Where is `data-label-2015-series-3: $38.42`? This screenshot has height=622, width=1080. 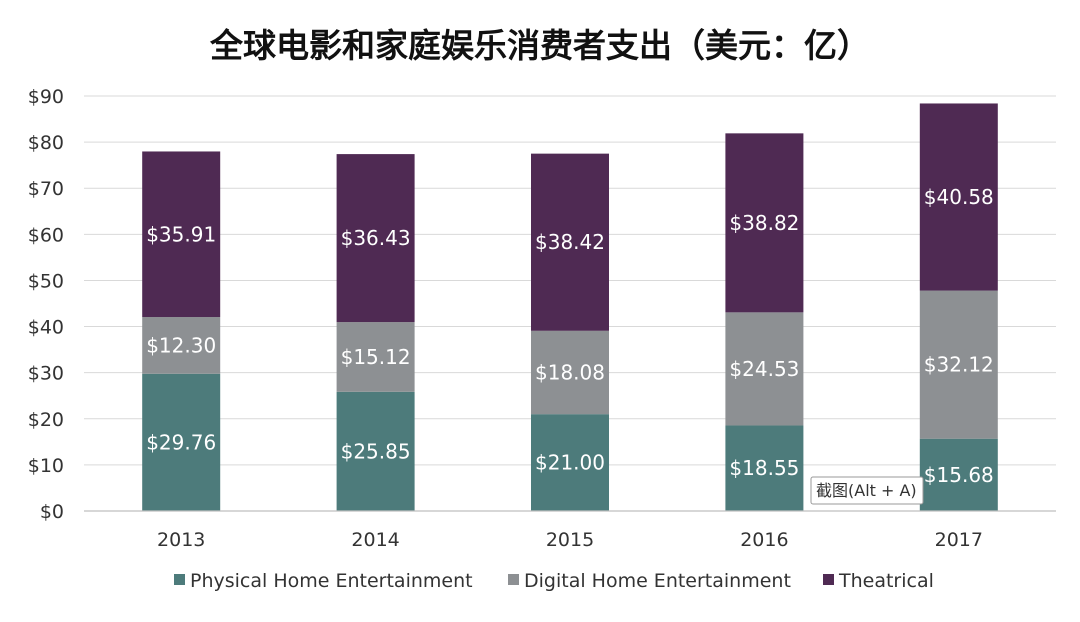
data-label-2015-series-3: $38.42 is located at coordinates (570, 242).